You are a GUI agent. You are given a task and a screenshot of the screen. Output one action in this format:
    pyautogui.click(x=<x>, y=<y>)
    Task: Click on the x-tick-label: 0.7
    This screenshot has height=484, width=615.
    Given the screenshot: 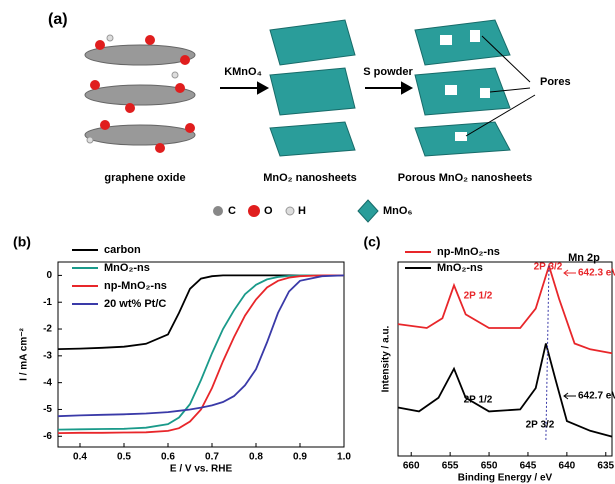 What is the action you would take?
    pyautogui.click(x=212, y=457)
    